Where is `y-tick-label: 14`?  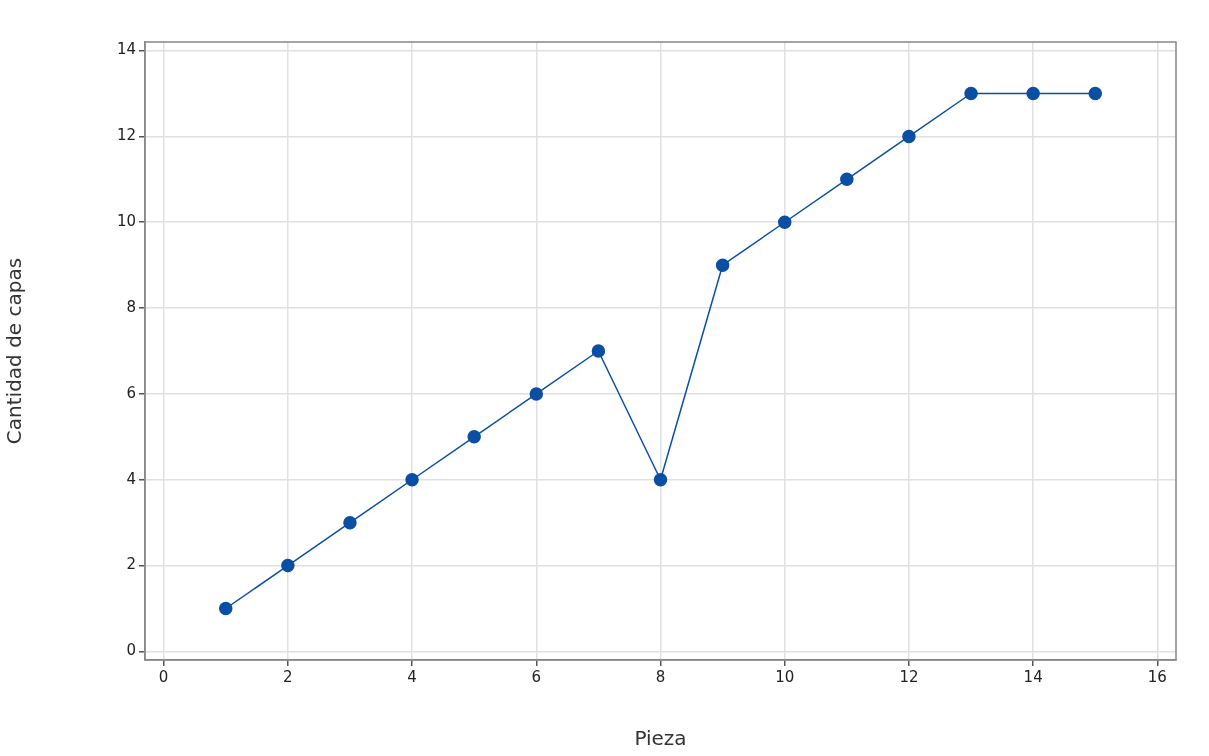
y-tick-label: 14 is located at coordinates (126, 49).